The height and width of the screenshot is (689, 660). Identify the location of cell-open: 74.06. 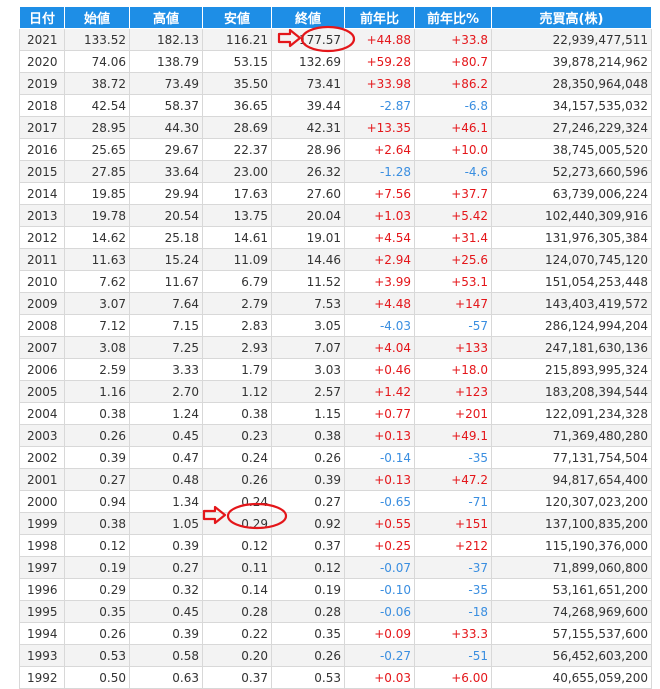
(97, 61).